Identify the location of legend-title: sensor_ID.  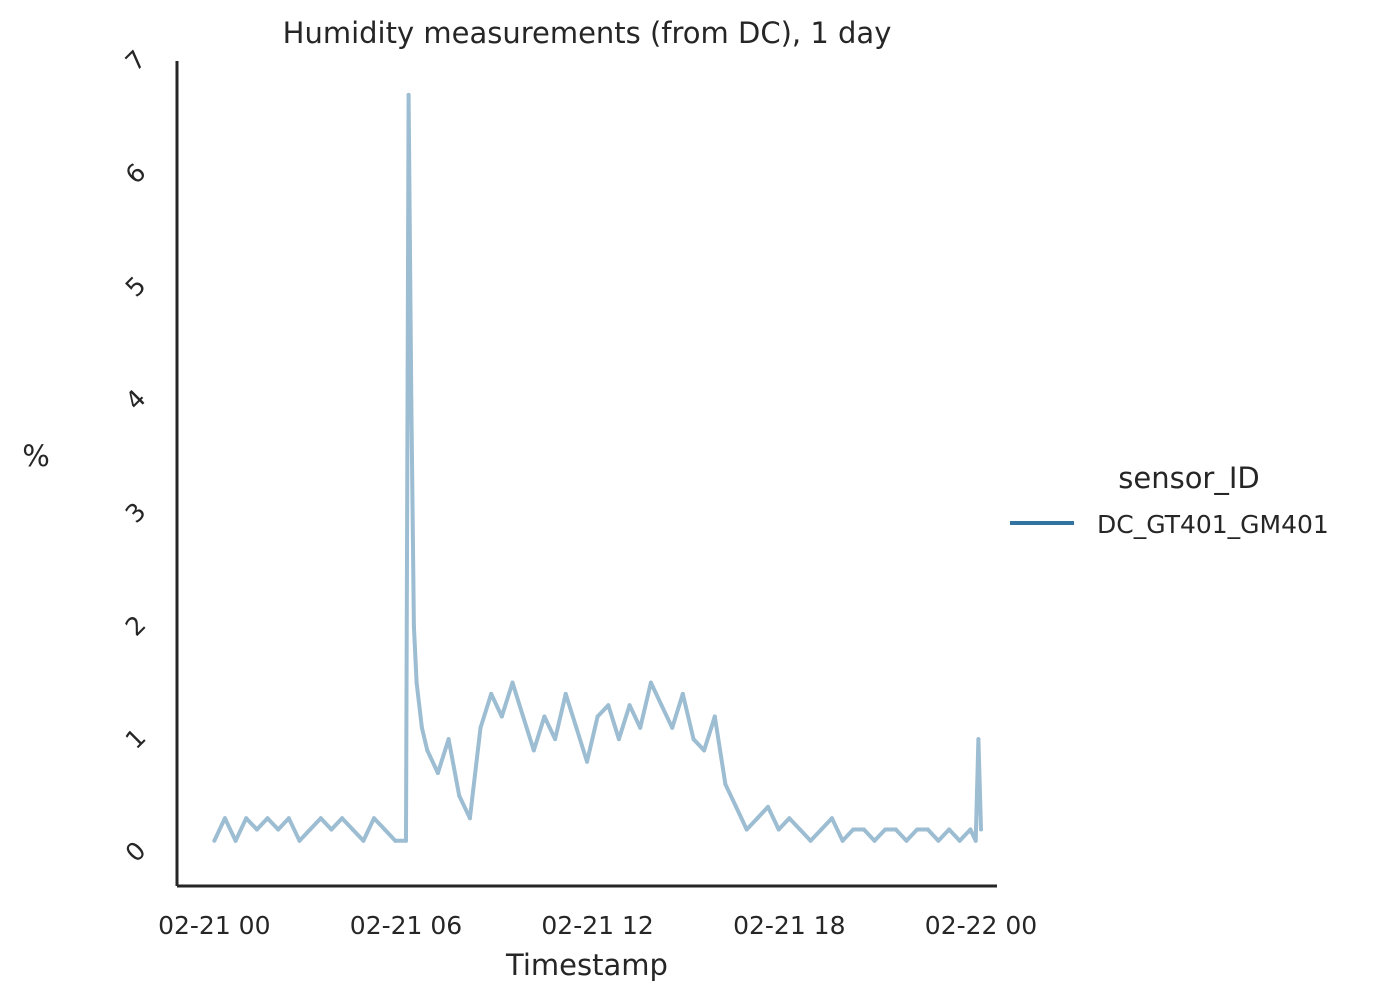
(1189, 478).